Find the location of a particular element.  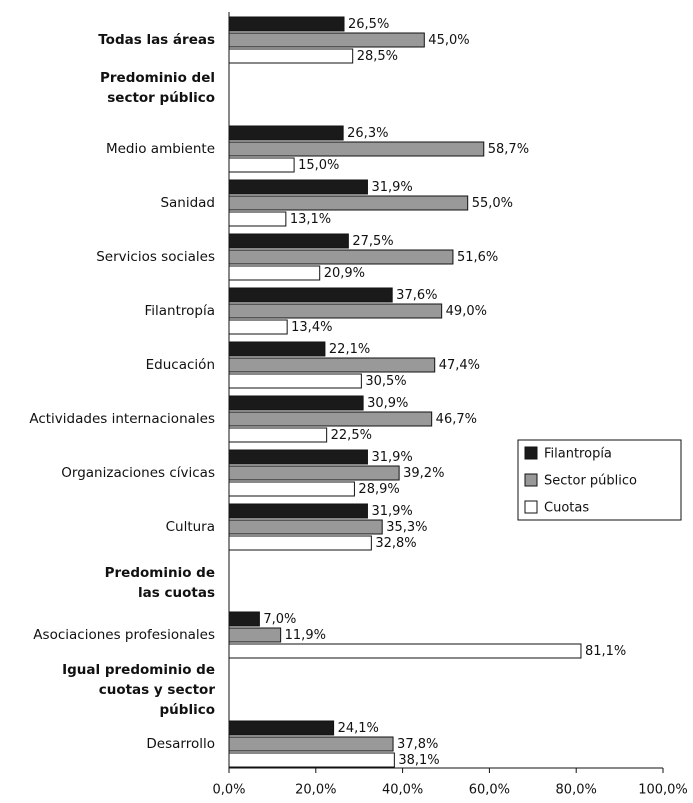

x-tick-label: 0,0% is located at coordinates (228, 790).